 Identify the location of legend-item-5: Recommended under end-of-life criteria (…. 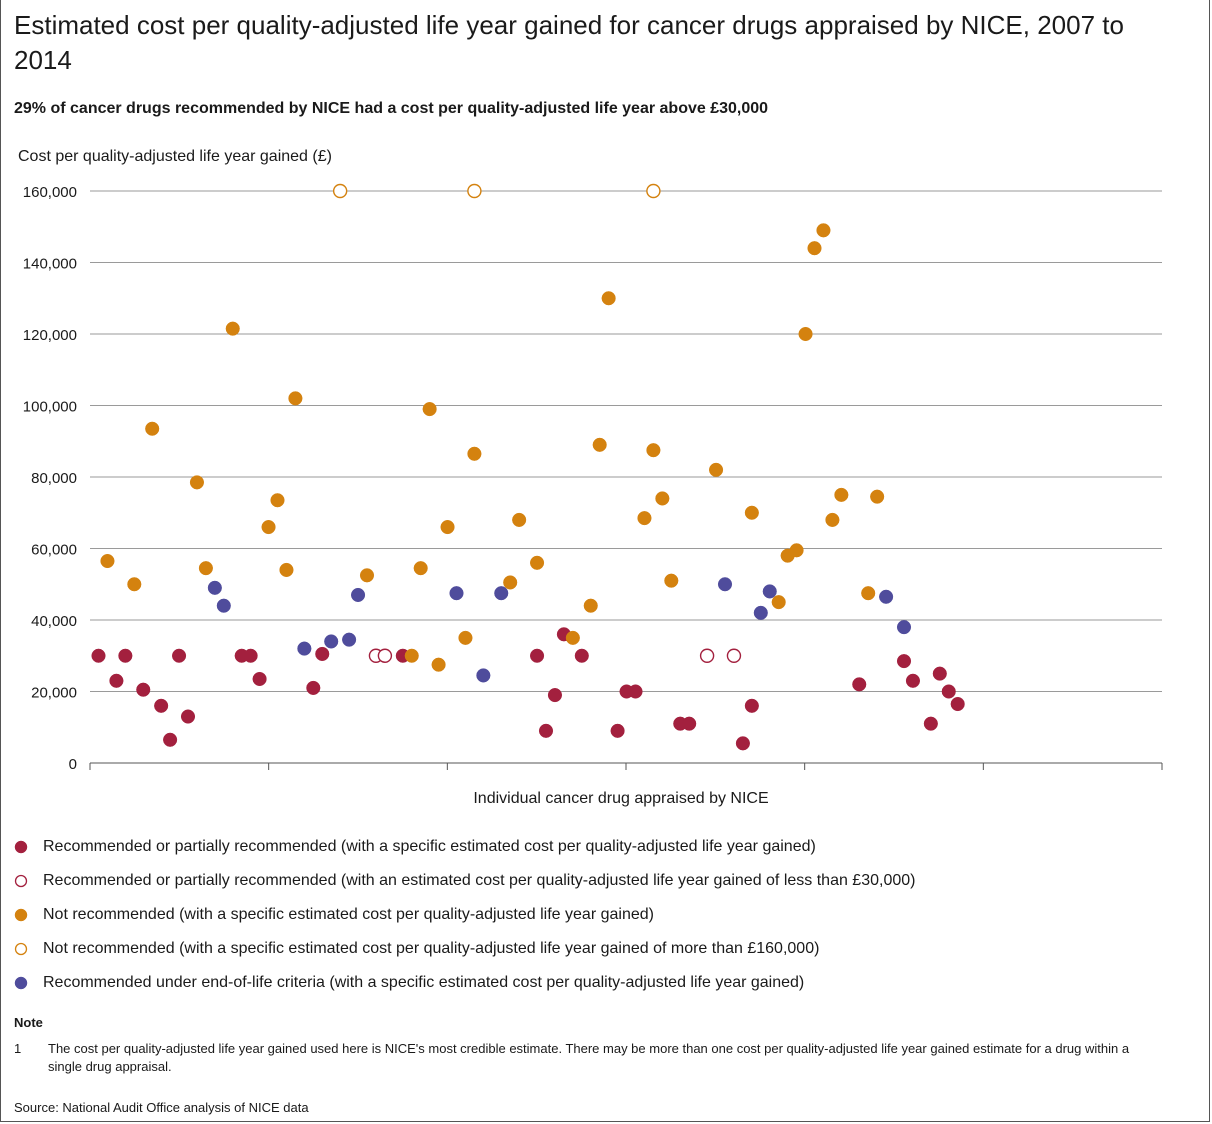
(464, 983).